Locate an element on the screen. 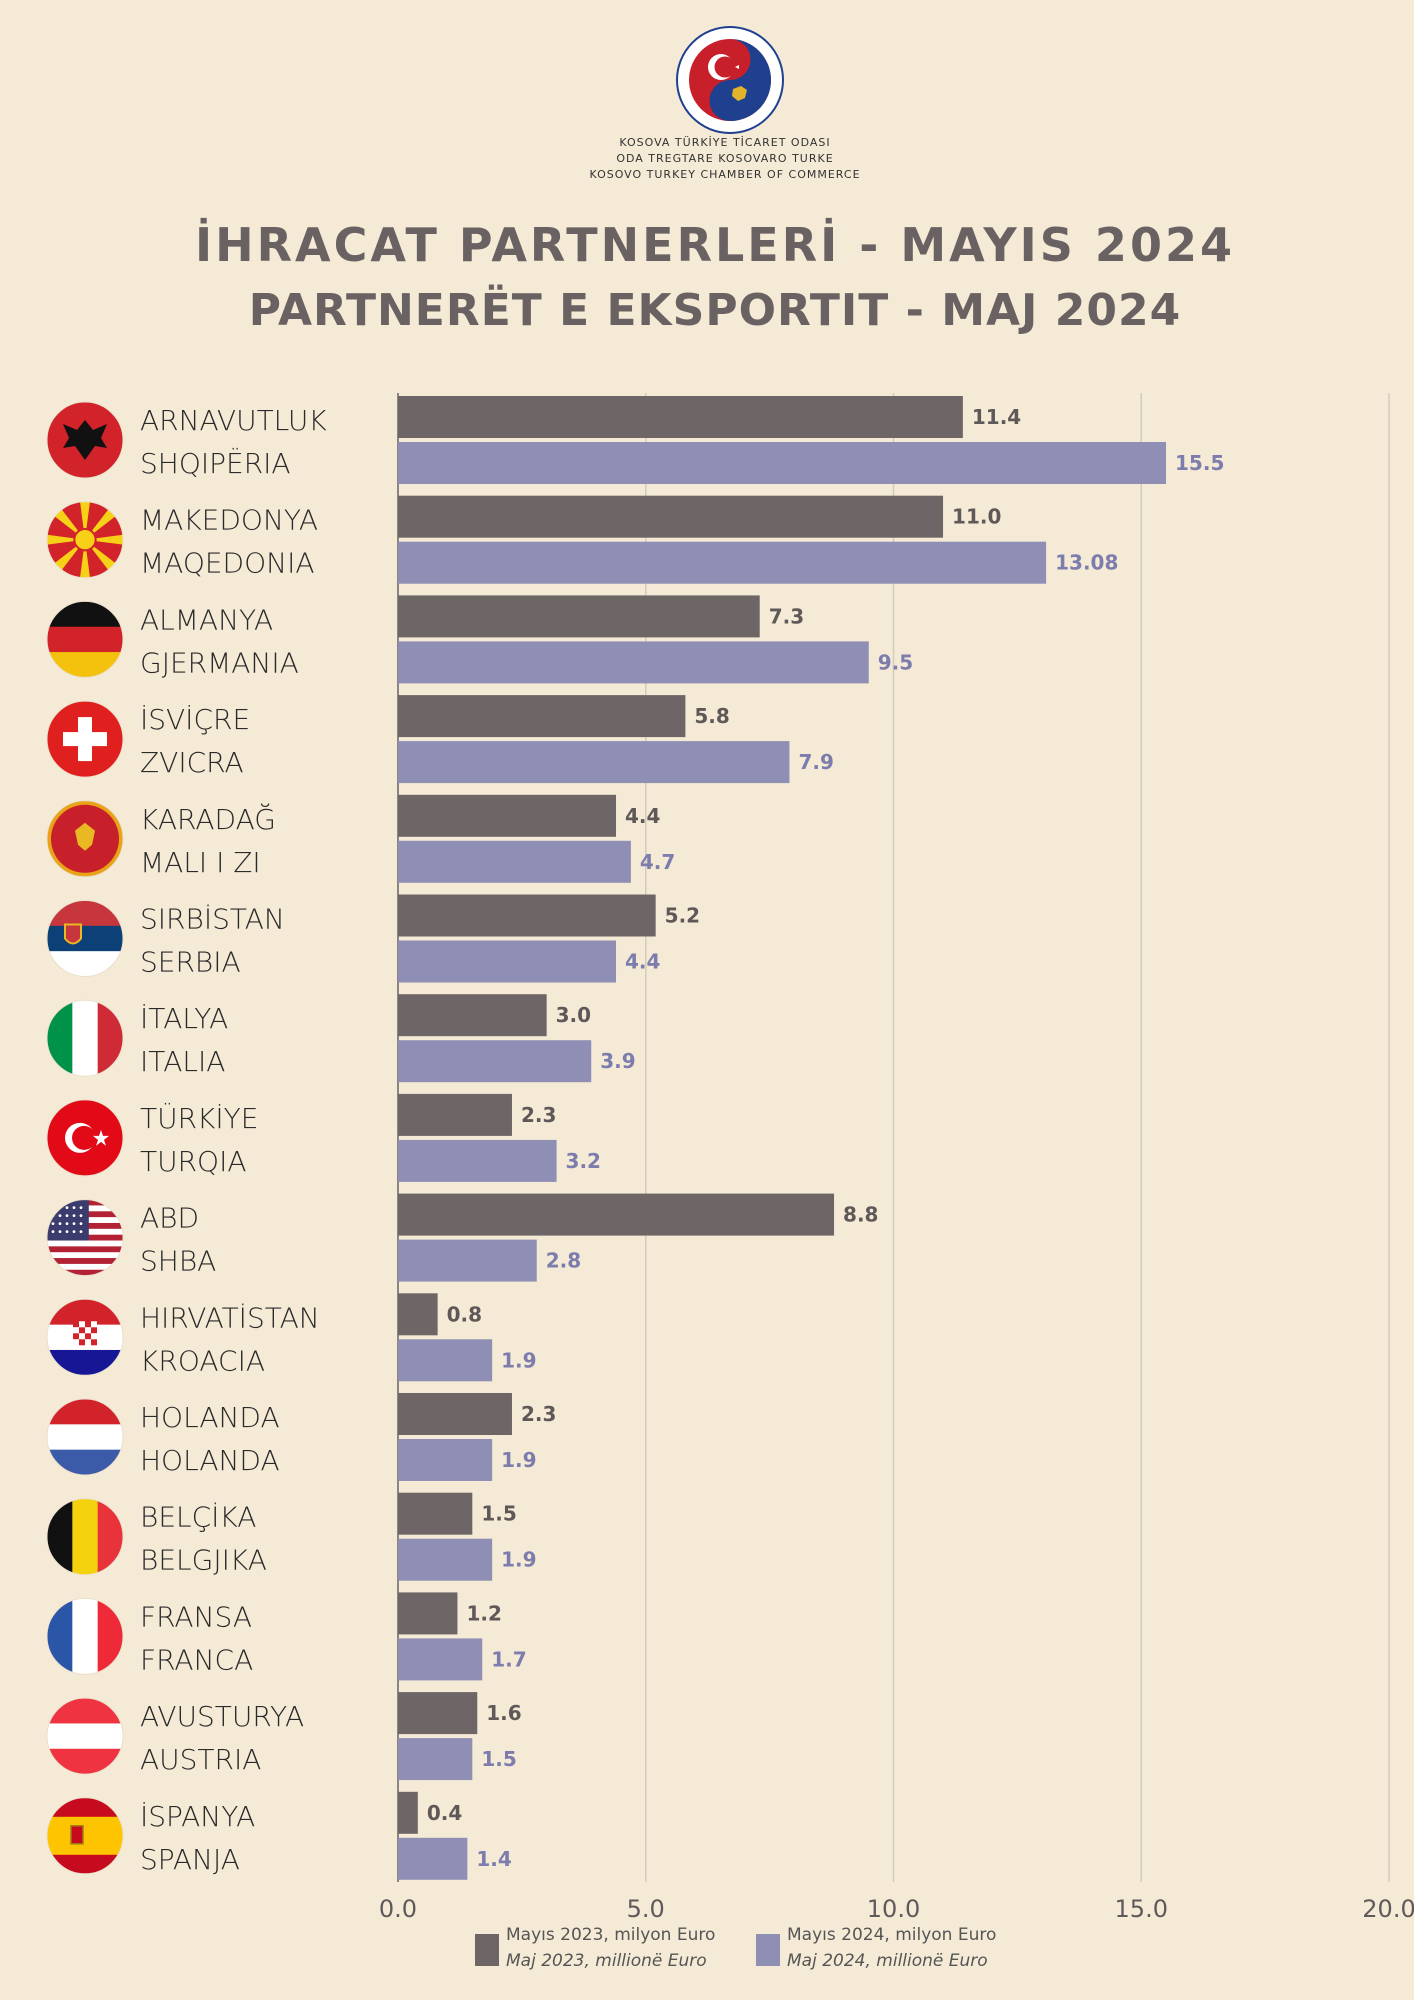  value-label-2024: 1.9 is located at coordinates (518, 1560).